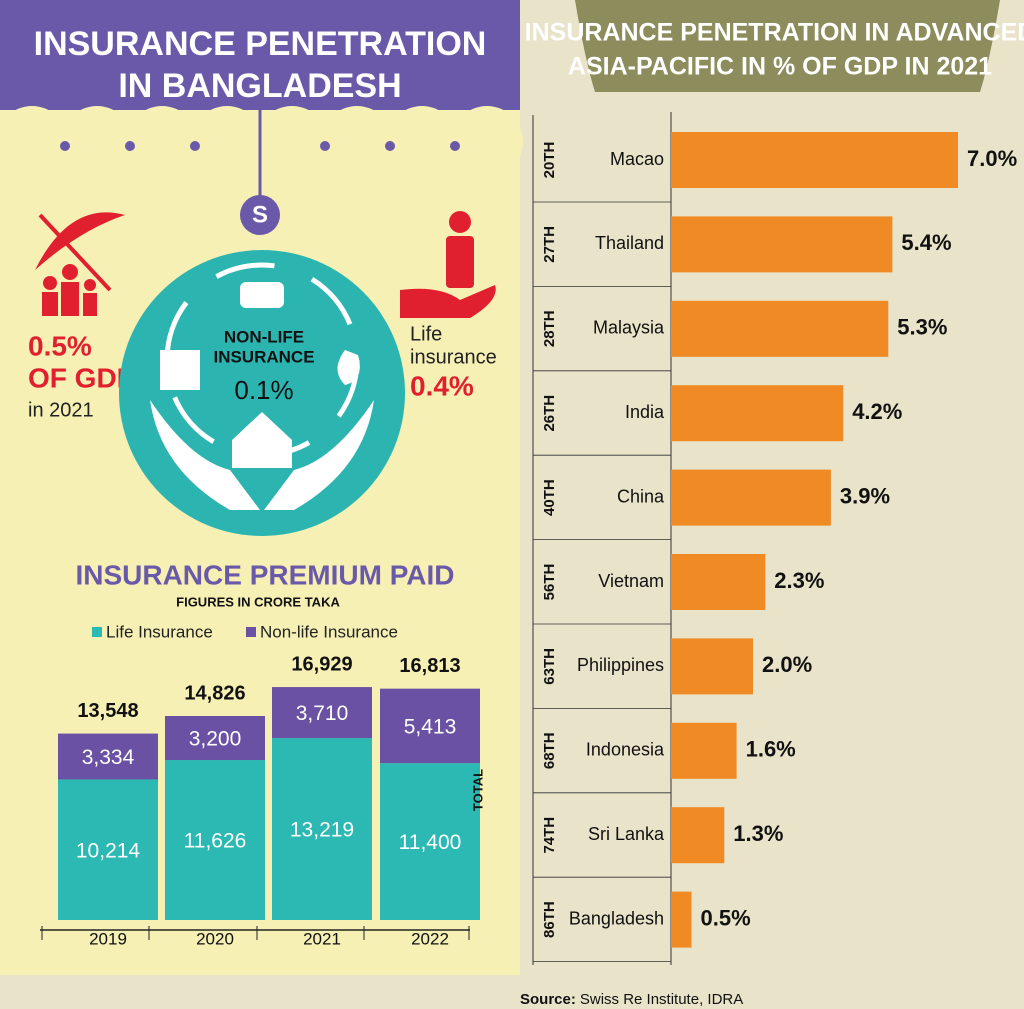  I want to click on value-label: 3.9%, so click(865, 495).